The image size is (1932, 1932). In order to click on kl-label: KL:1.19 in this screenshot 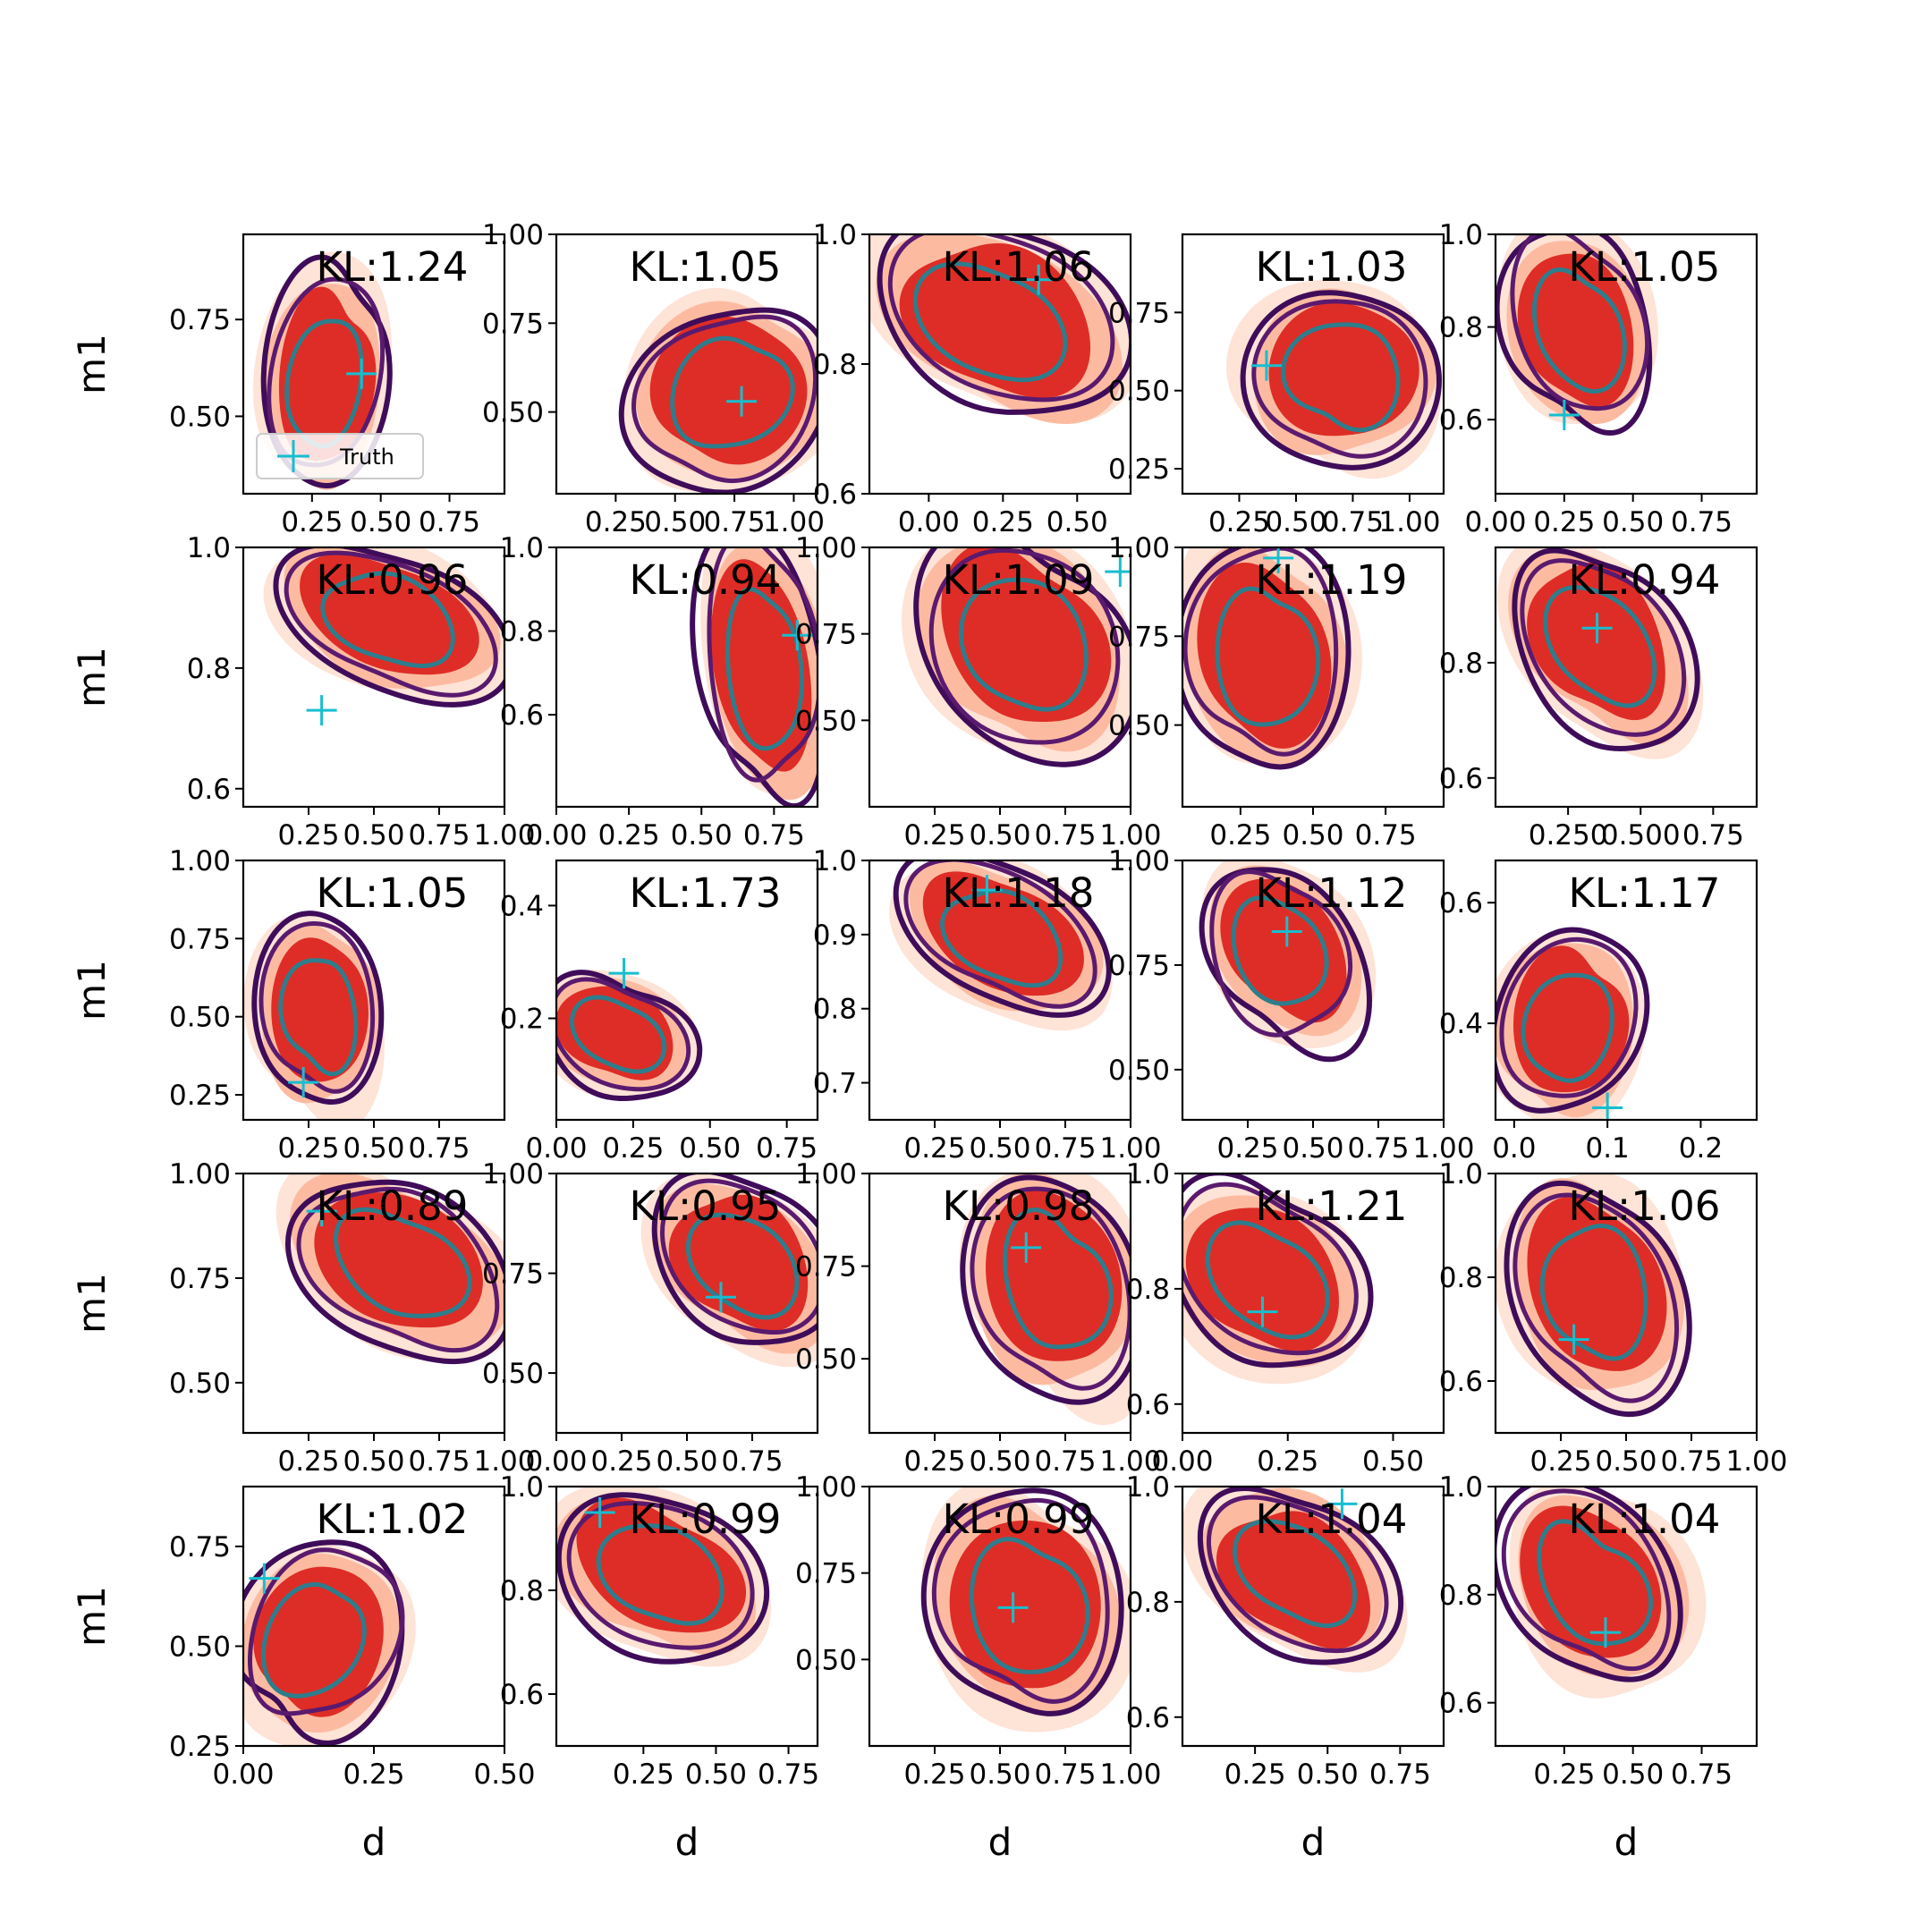, I will do `click(1331, 580)`.